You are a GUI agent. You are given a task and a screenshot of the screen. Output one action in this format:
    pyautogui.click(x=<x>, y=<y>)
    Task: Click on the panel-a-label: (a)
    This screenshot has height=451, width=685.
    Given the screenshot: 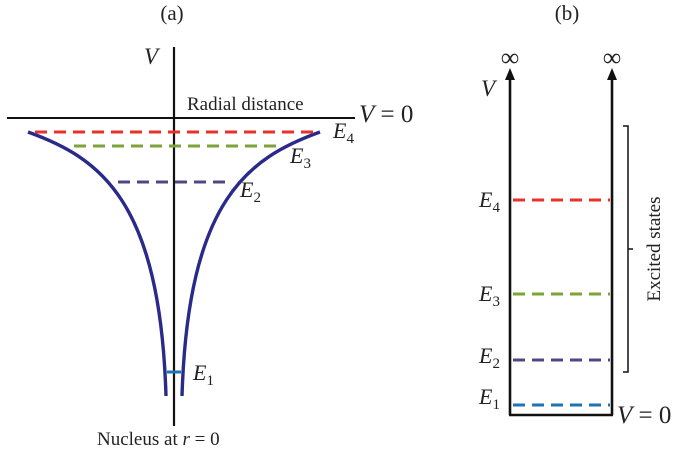 What is the action you would take?
    pyautogui.click(x=171, y=13)
    